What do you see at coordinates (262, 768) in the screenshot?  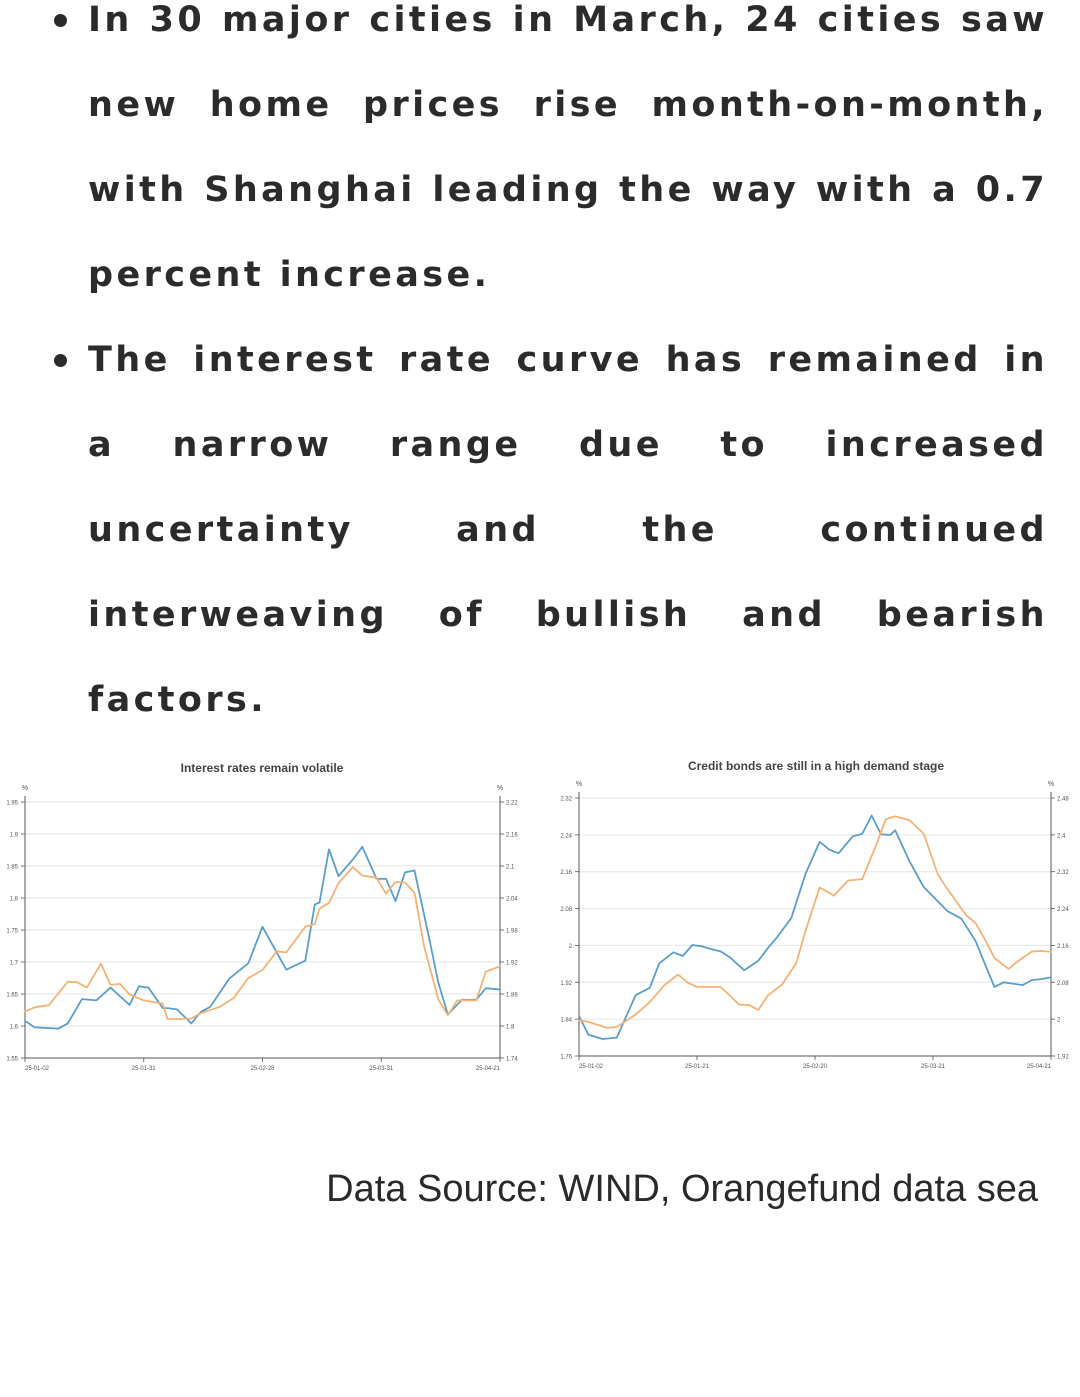 I see `chart-title: Interest rates remain volatile` at bounding box center [262, 768].